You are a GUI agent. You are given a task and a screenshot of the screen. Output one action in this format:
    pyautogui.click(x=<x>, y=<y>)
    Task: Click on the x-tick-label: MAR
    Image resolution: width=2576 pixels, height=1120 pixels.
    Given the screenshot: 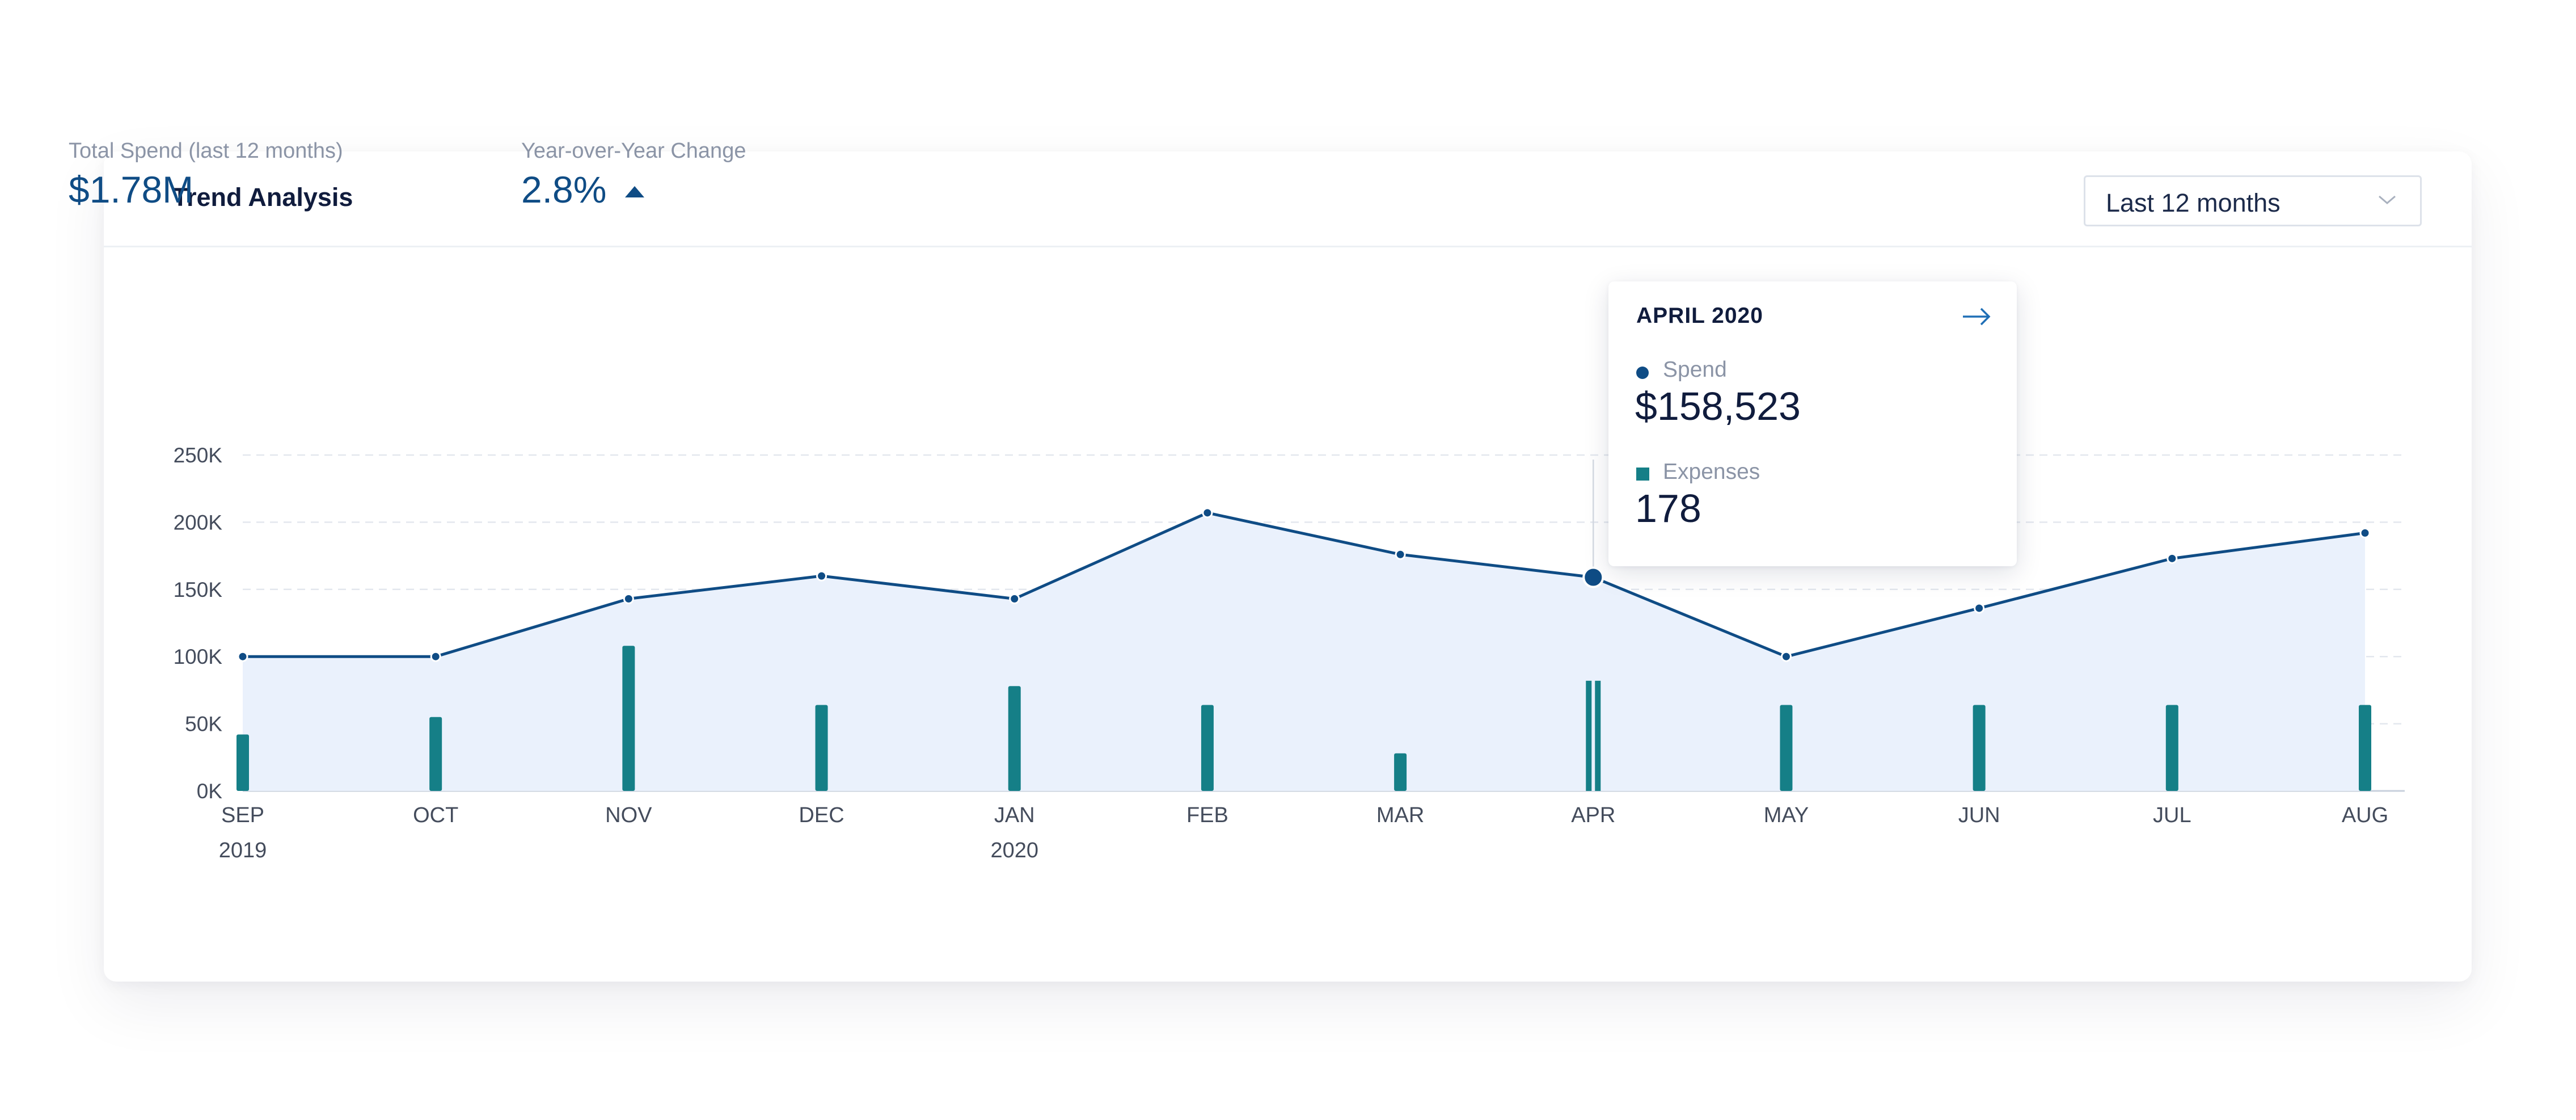 What is the action you would take?
    pyautogui.click(x=1400, y=815)
    